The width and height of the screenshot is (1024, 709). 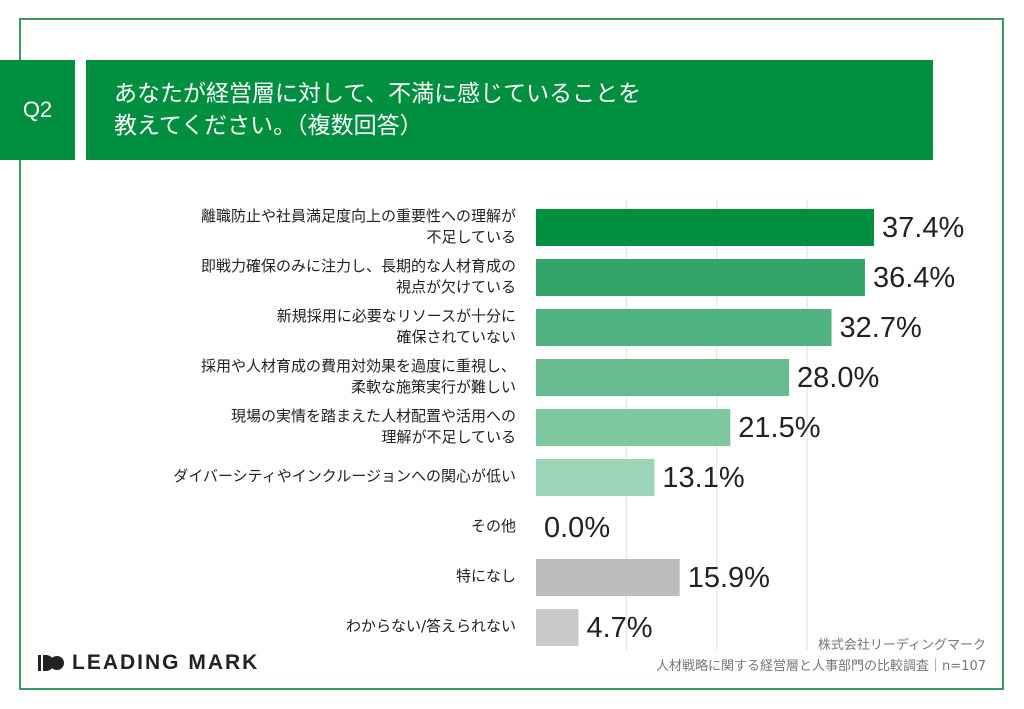 I want to click on value-label: 4.7%, so click(x=619, y=628).